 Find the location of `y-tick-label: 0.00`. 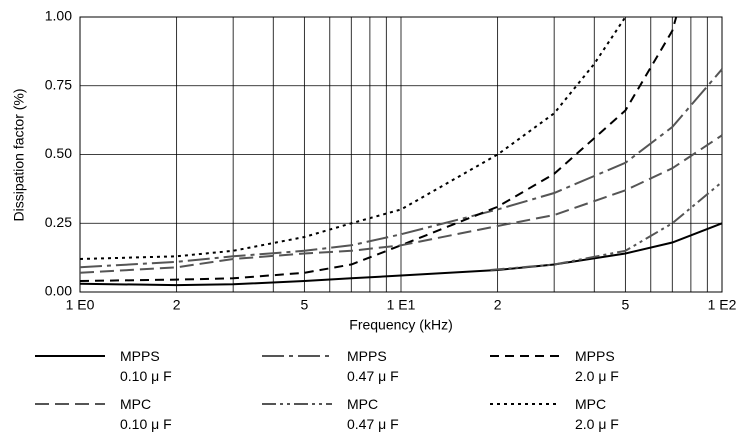

y-tick-label: 0.00 is located at coordinates (58, 291).